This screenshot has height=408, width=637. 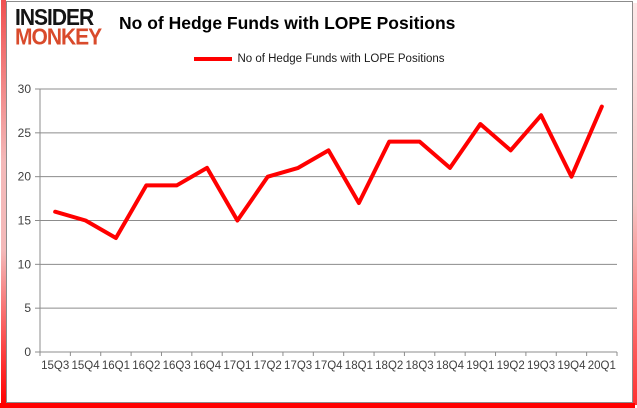 What do you see at coordinates (420, 366) in the screenshot?
I see `x-tick-label: 18Q3` at bounding box center [420, 366].